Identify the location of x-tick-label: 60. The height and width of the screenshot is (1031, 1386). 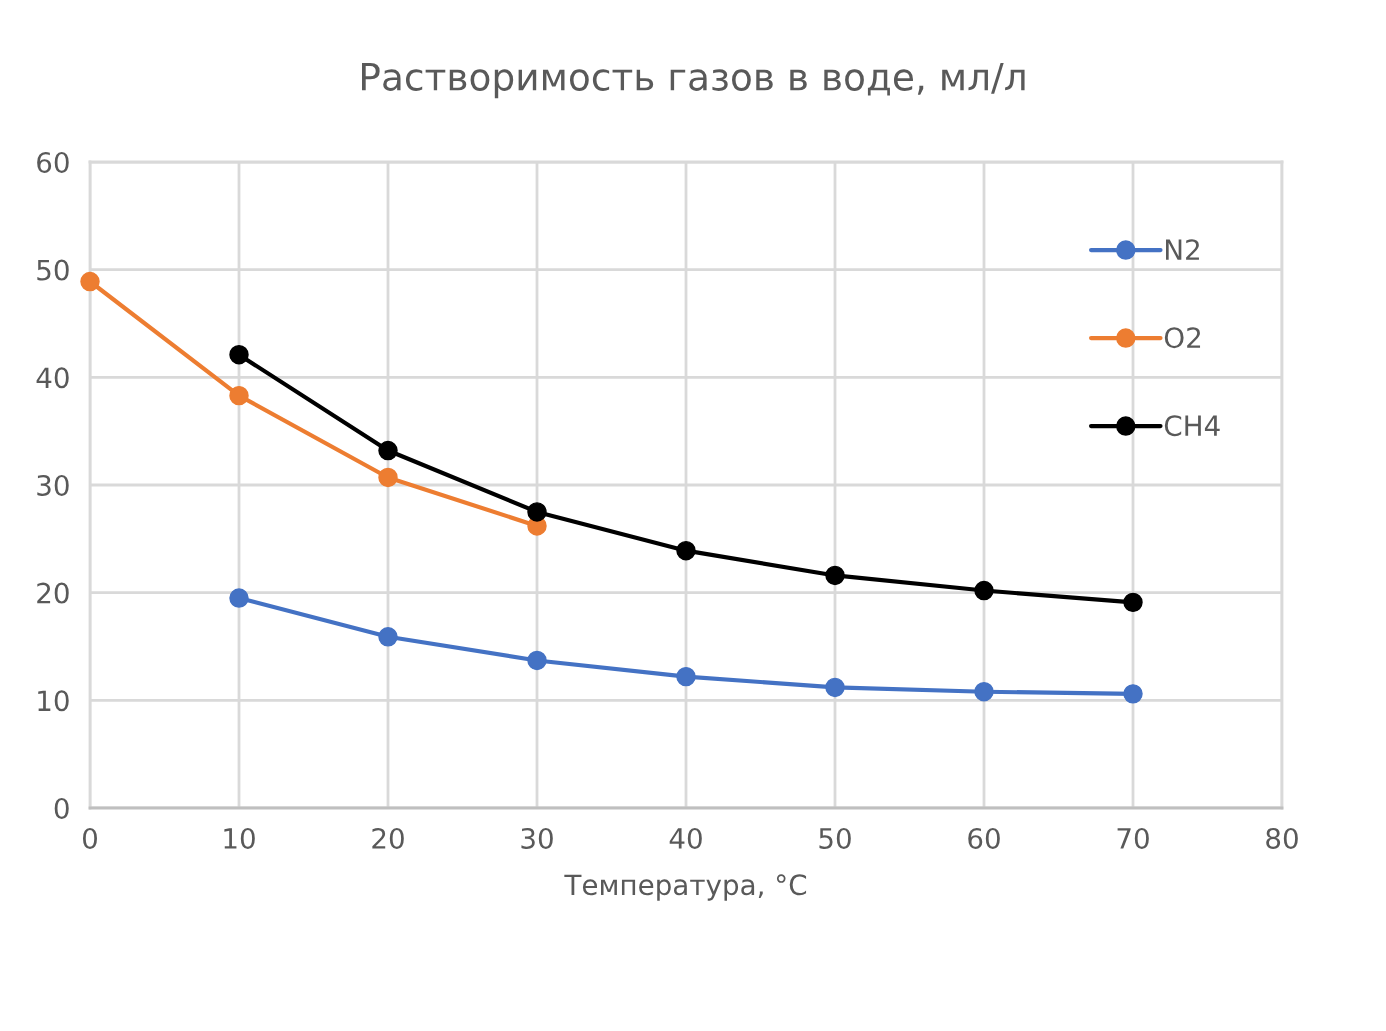
(984, 838).